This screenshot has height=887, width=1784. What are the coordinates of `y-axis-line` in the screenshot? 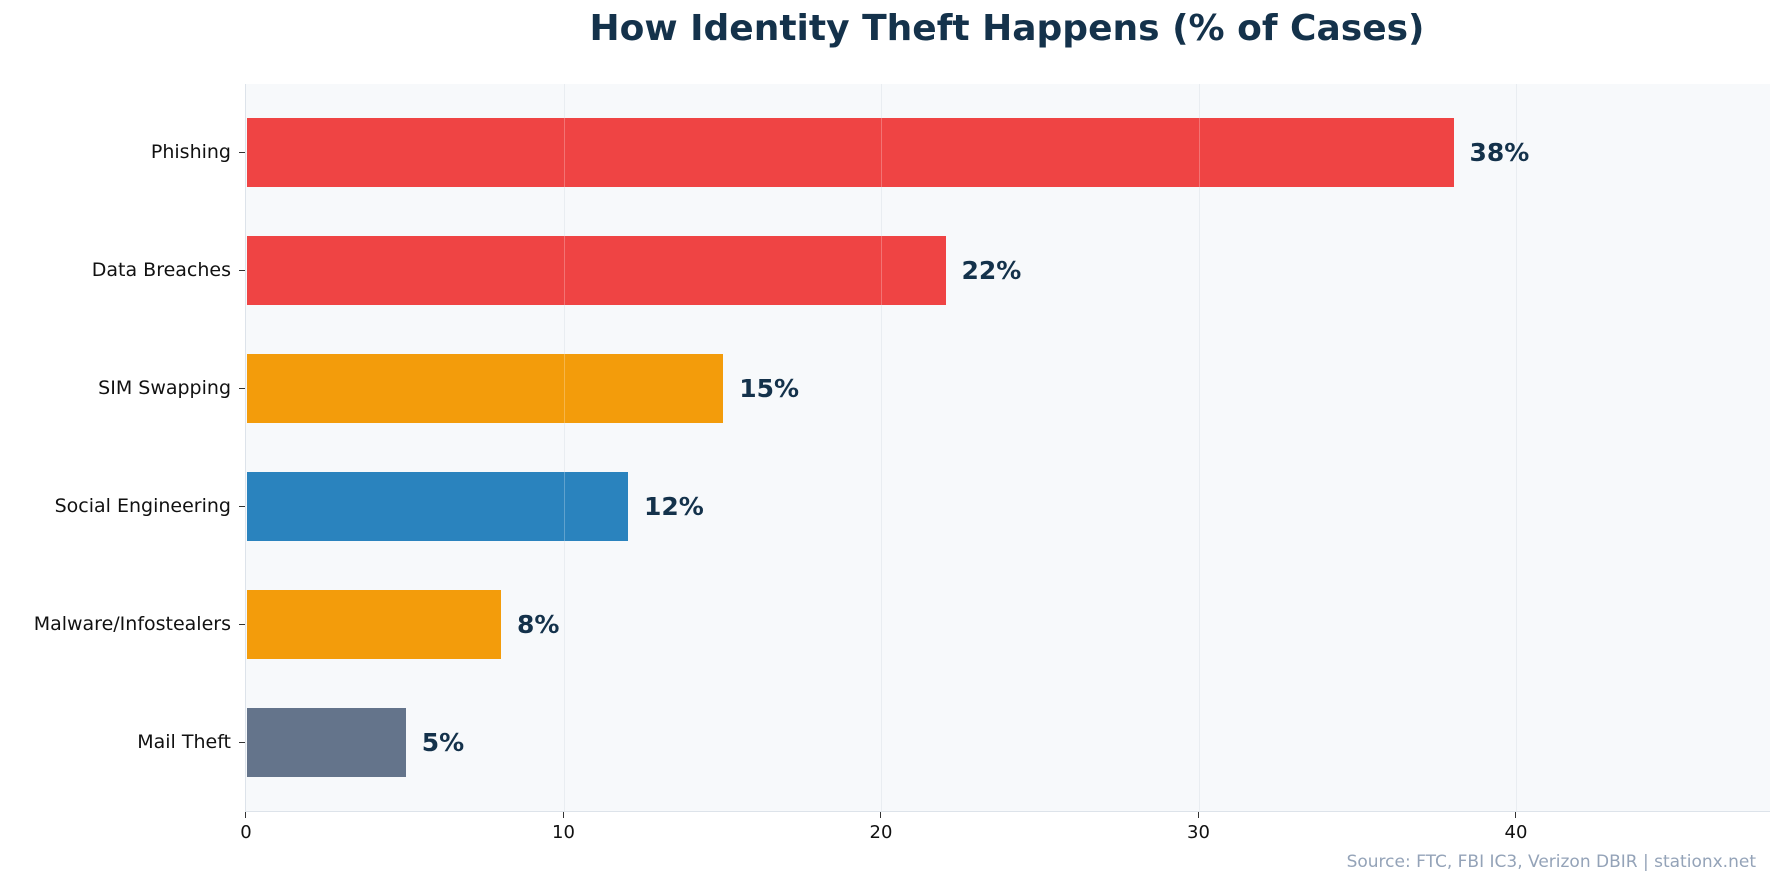 It's located at (245, 447).